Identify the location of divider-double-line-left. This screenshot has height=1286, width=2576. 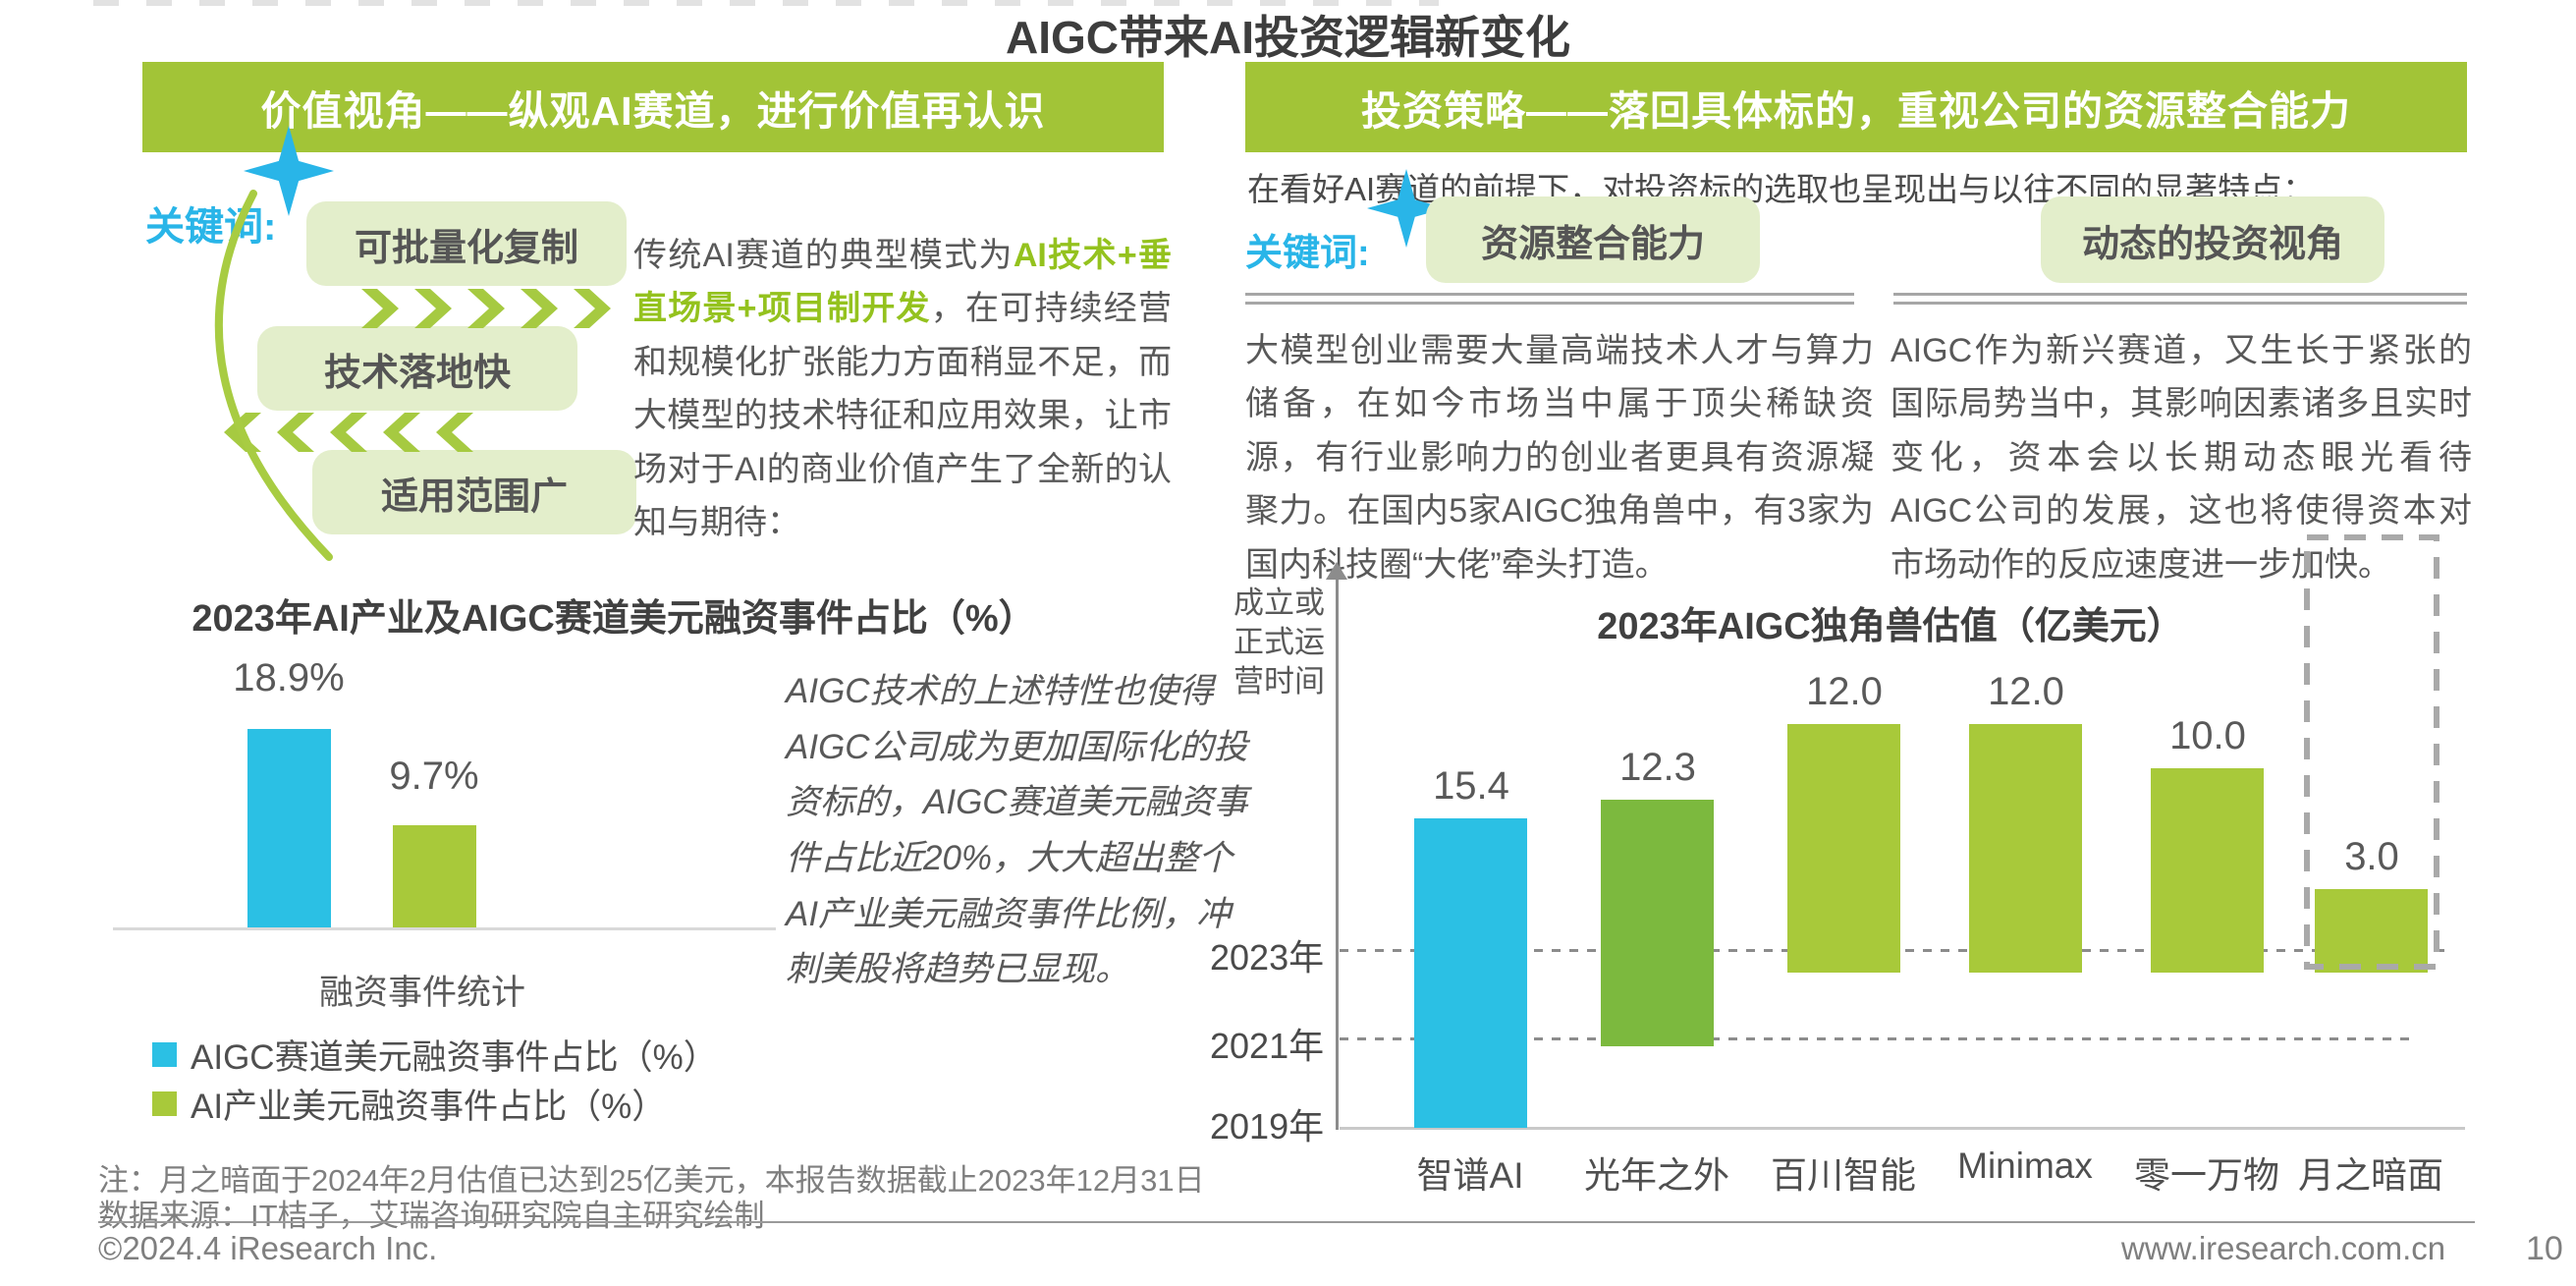
(1549, 299).